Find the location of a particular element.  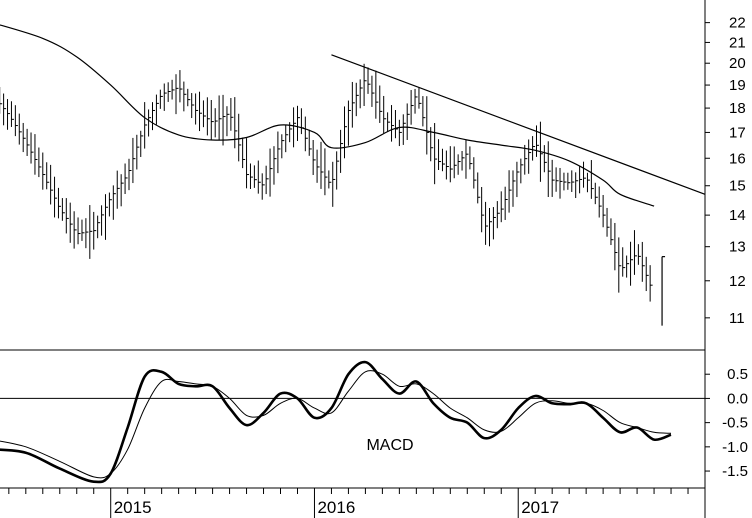

macd-tick-label: -1.0 is located at coordinates (735, 447).